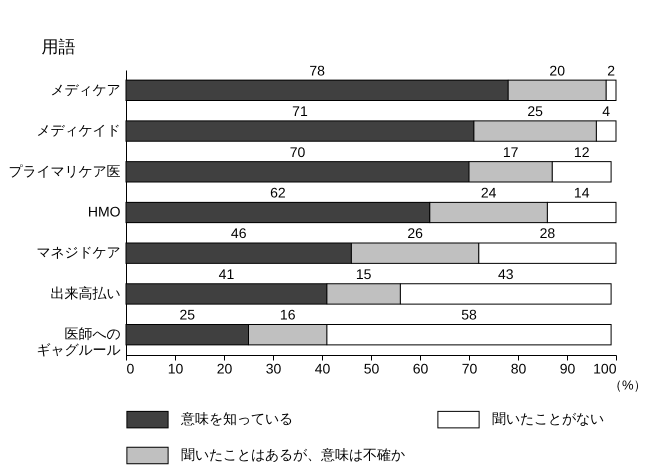 The width and height of the screenshot is (660, 473). What do you see at coordinates (288, 314) in the screenshot?
I see `data-label: 16` at bounding box center [288, 314].